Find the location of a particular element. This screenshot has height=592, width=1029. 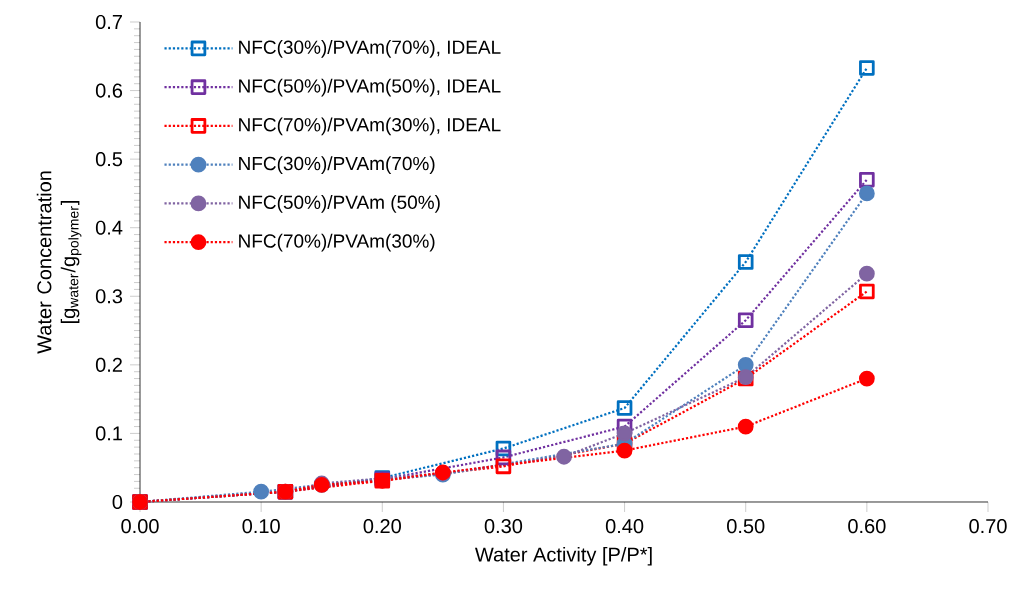

x-tick-label: 0.70 is located at coordinates (988, 526).